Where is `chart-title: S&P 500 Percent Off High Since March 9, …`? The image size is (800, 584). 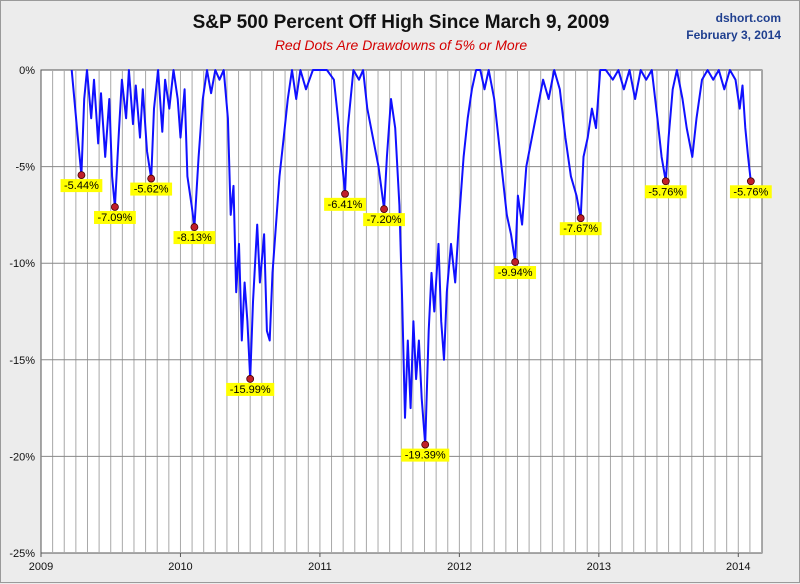
chart-title: S&P 500 Percent Off High Since March 9, … is located at coordinates (401, 22).